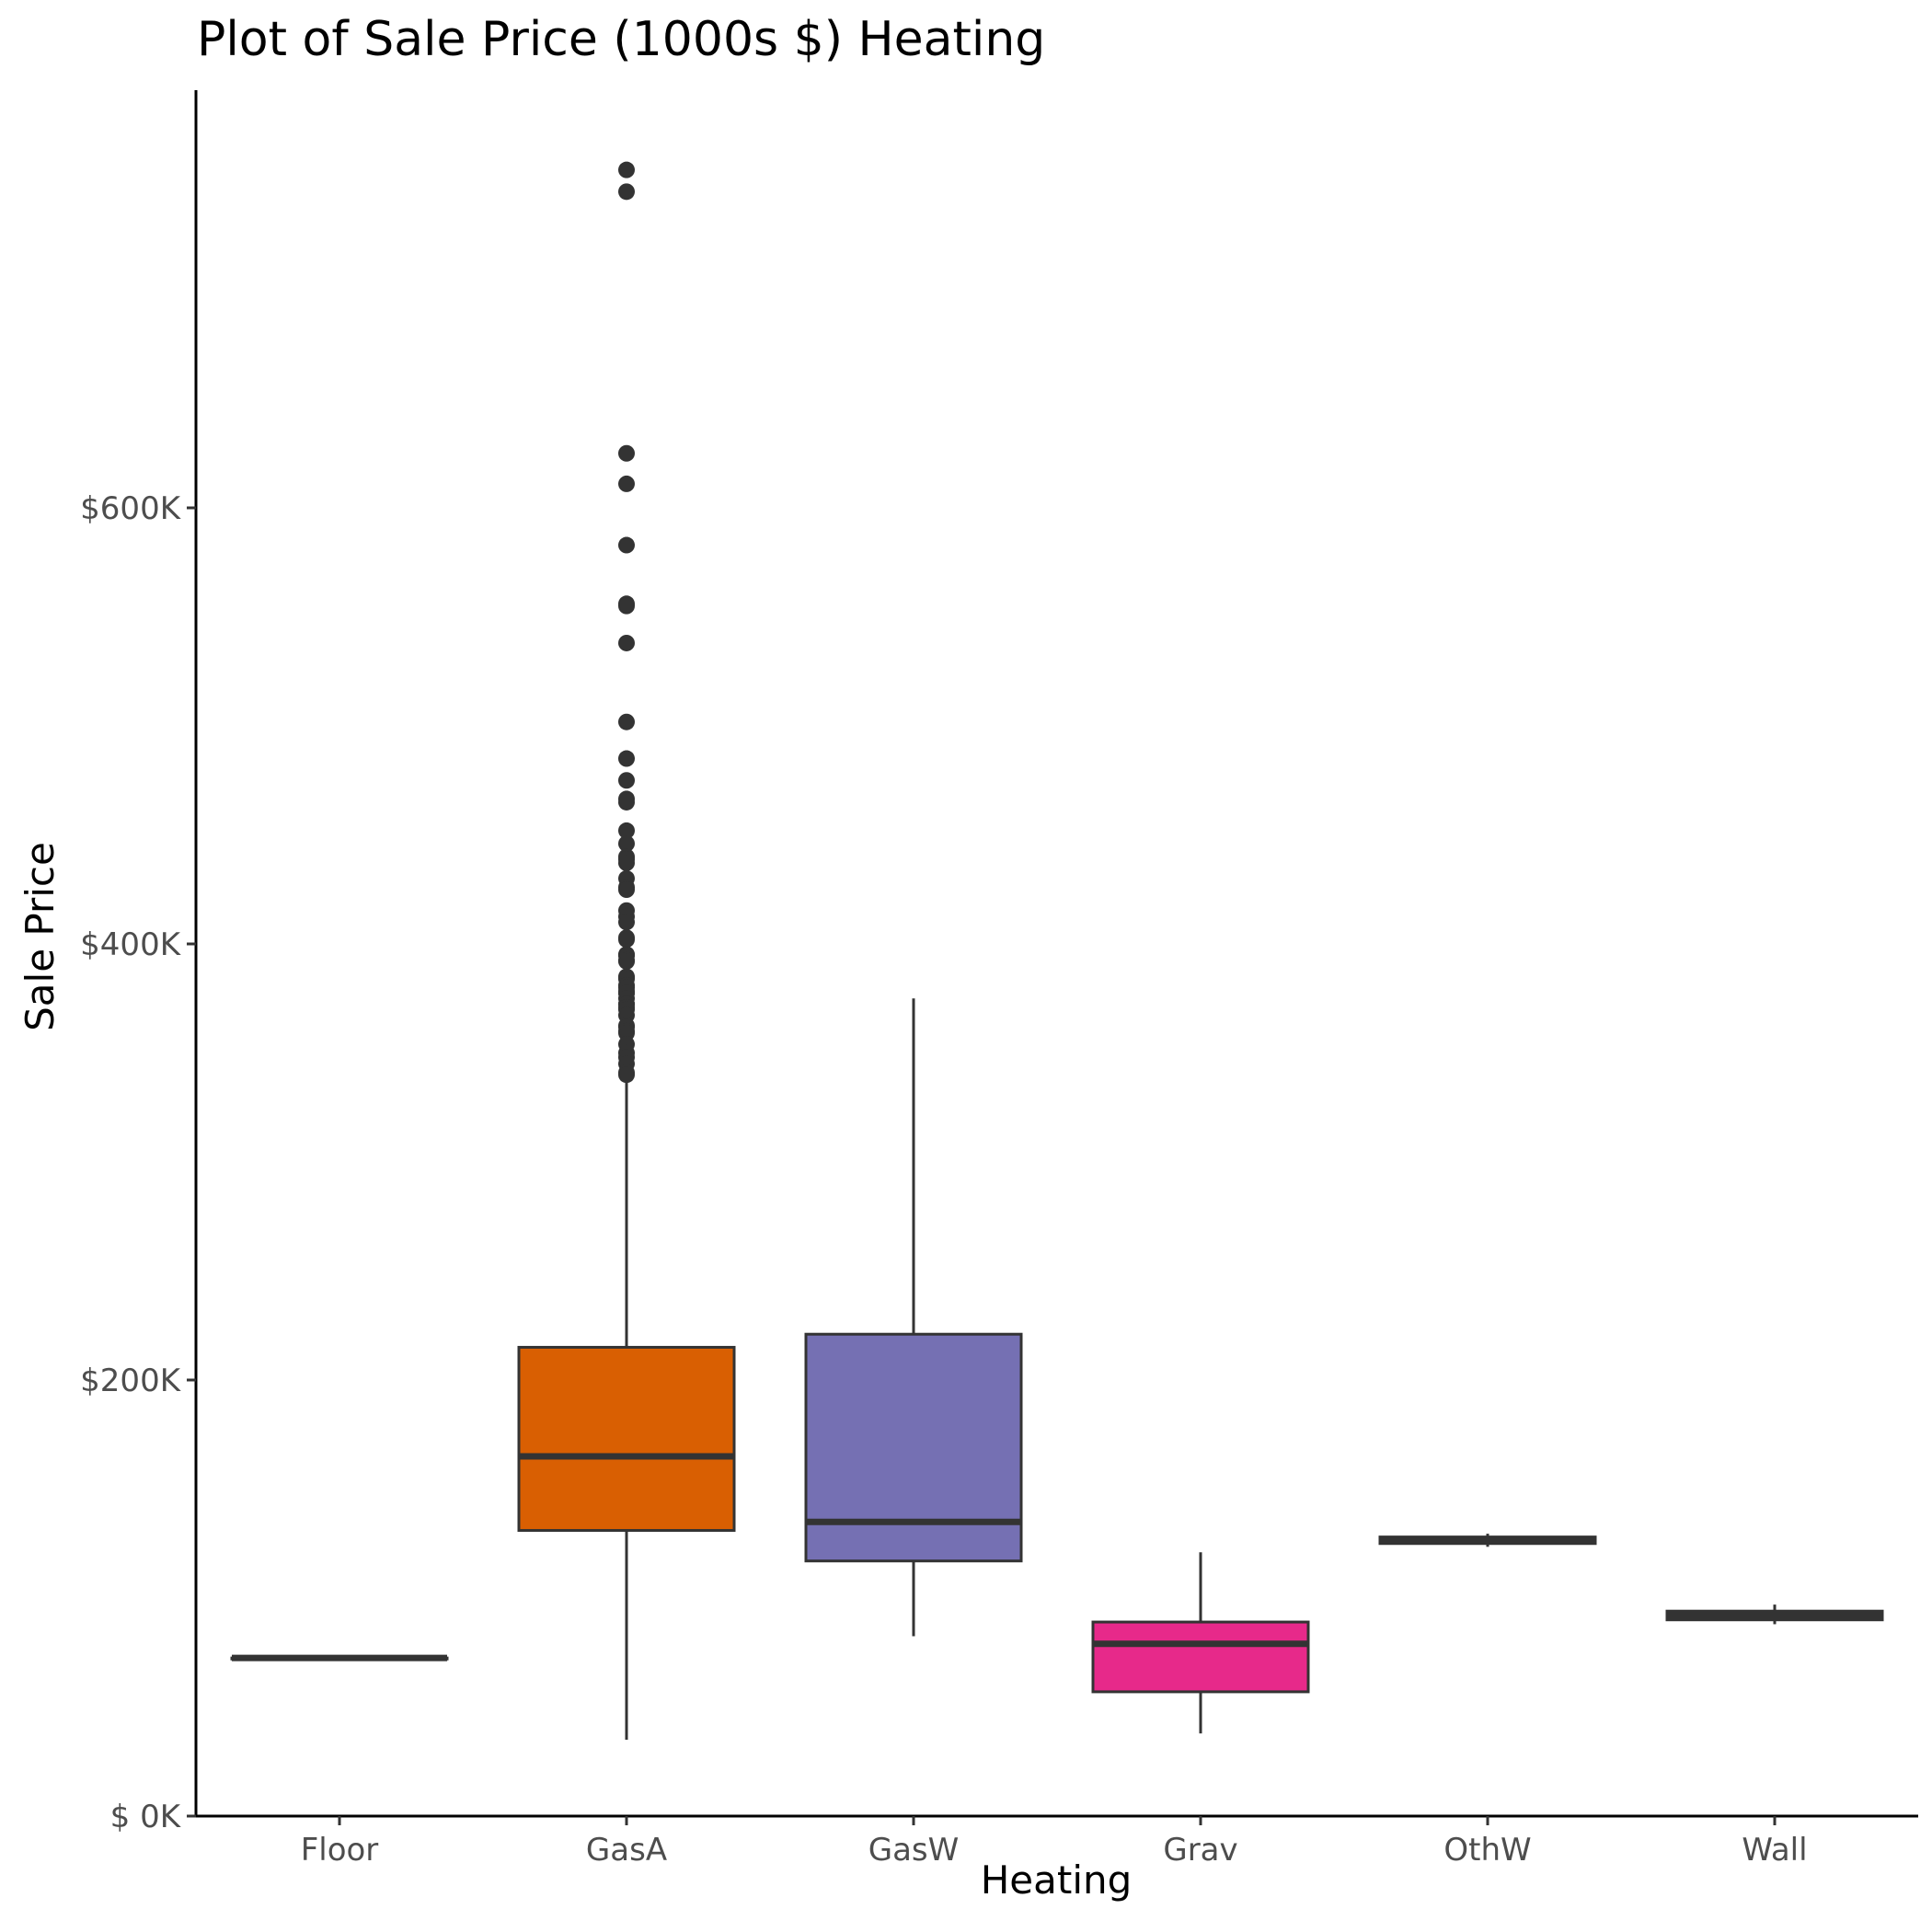 The width and height of the screenshot is (1932, 1932). I want to click on x-tick-label: Wall, so click(1774, 1850).